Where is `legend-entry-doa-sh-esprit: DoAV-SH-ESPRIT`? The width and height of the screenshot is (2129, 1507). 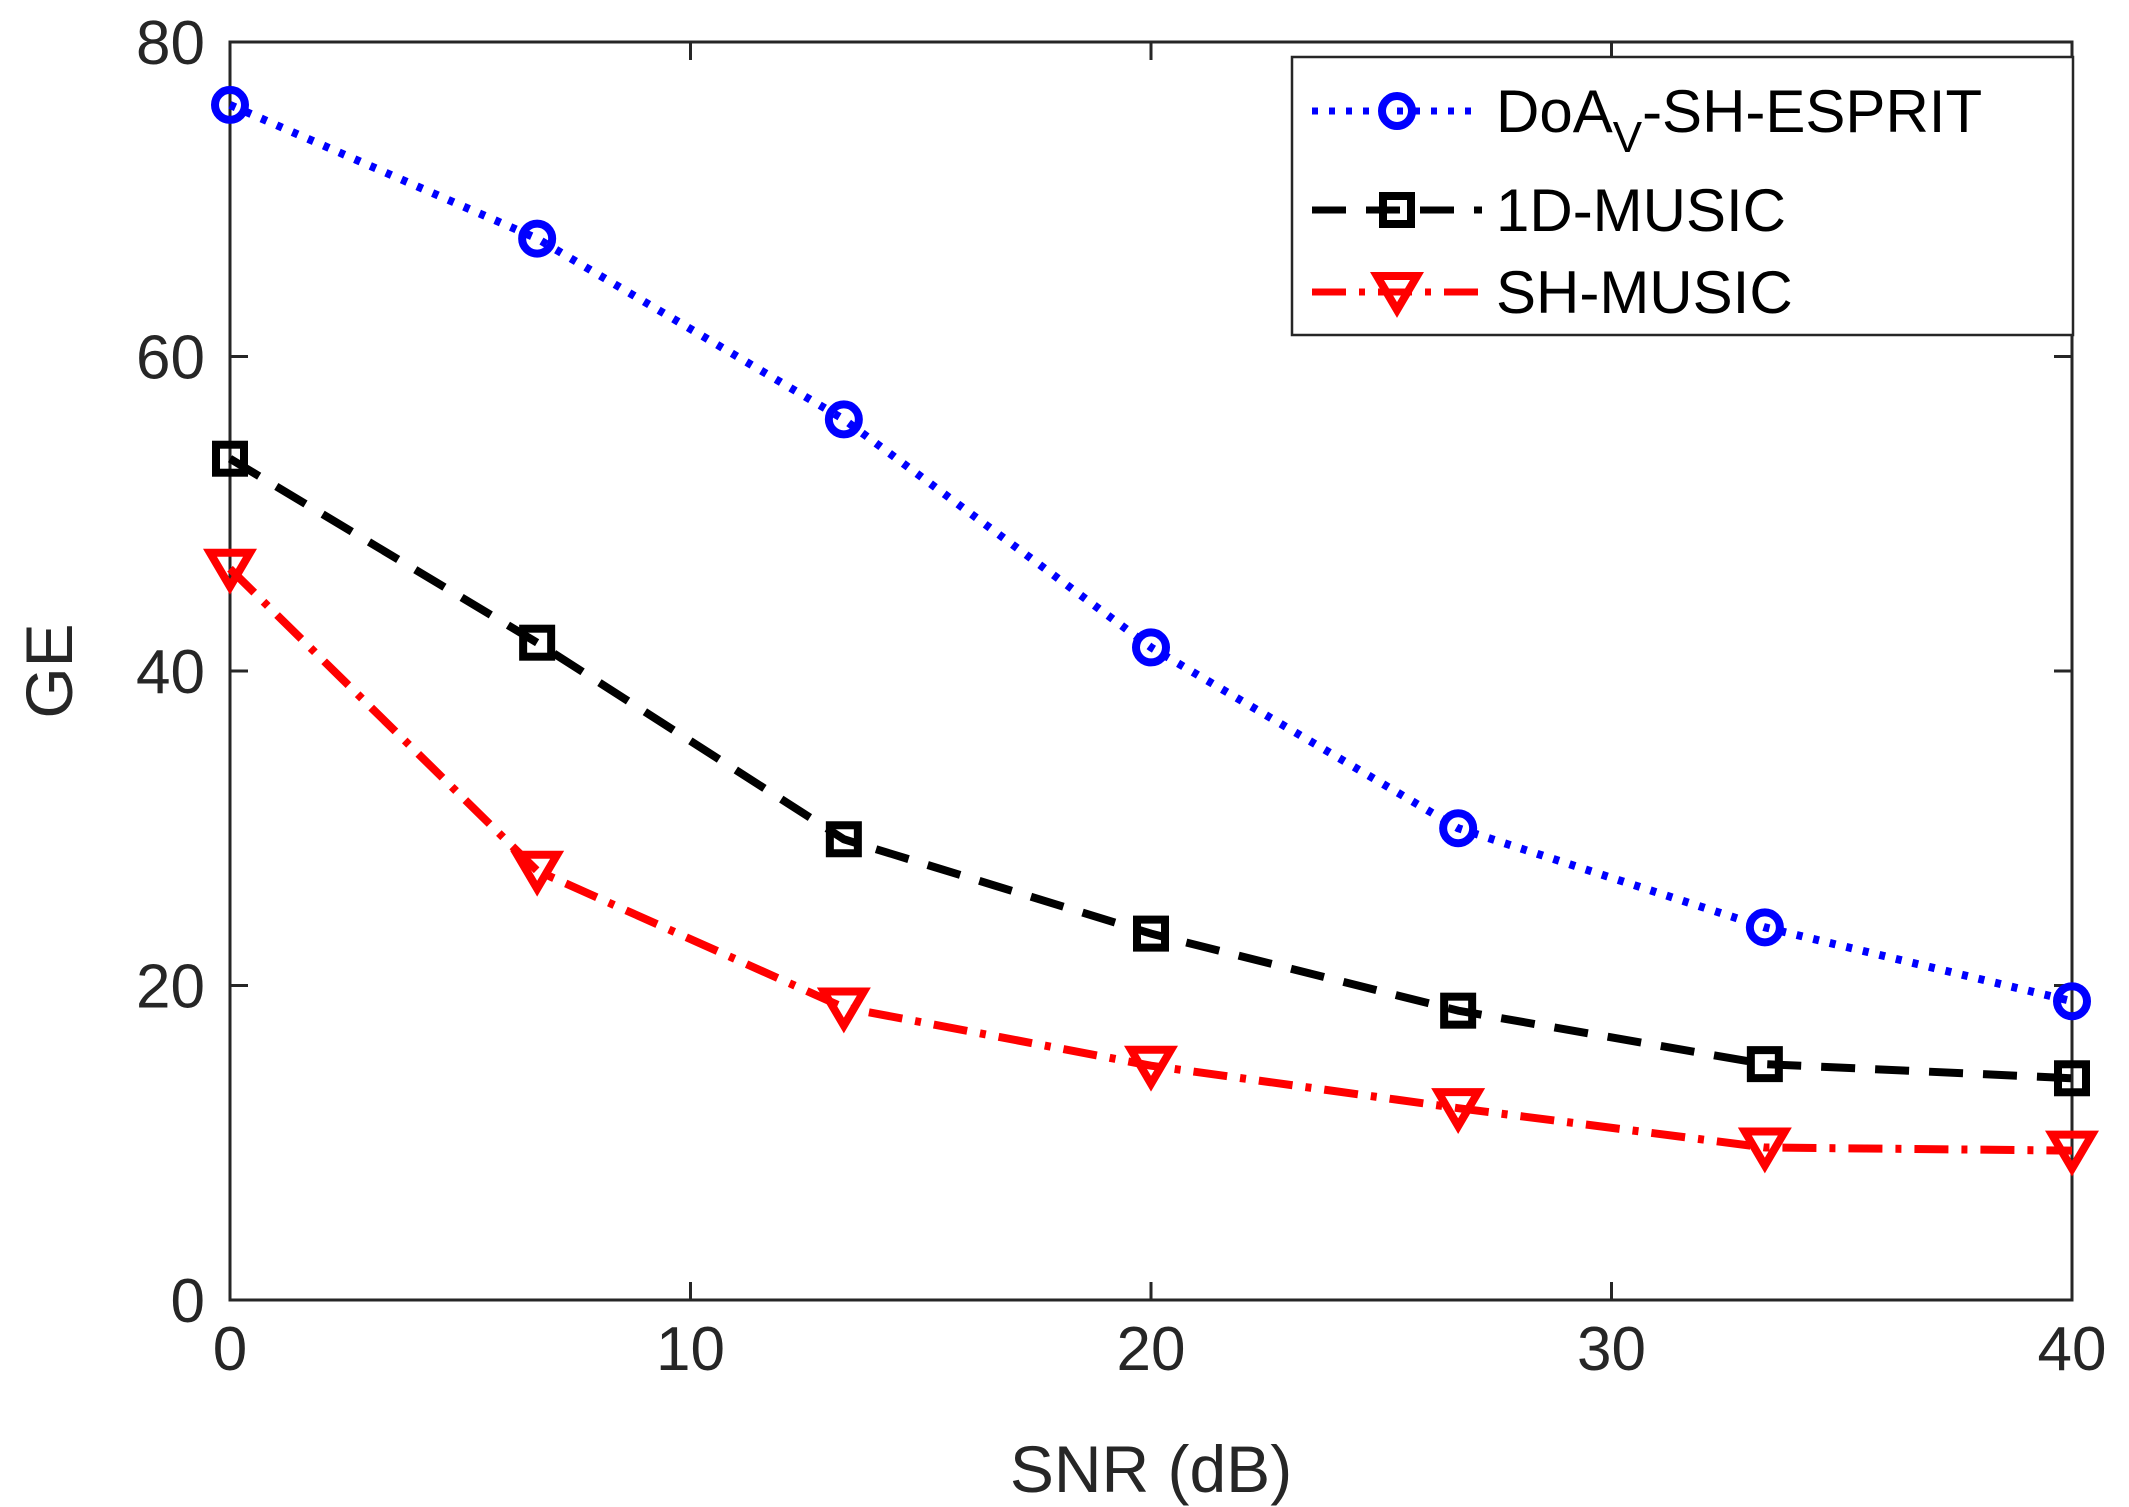
legend-entry-doa-sh-esprit: DoAV-SH-ESPRIT is located at coordinates (1647, 120).